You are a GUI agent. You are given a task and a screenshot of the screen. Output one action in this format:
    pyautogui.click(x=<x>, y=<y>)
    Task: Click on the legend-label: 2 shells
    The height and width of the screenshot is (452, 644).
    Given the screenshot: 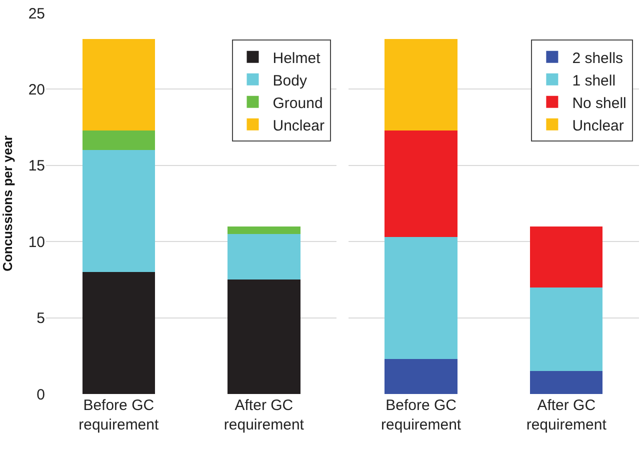 What is the action you would take?
    pyautogui.click(x=598, y=58)
    